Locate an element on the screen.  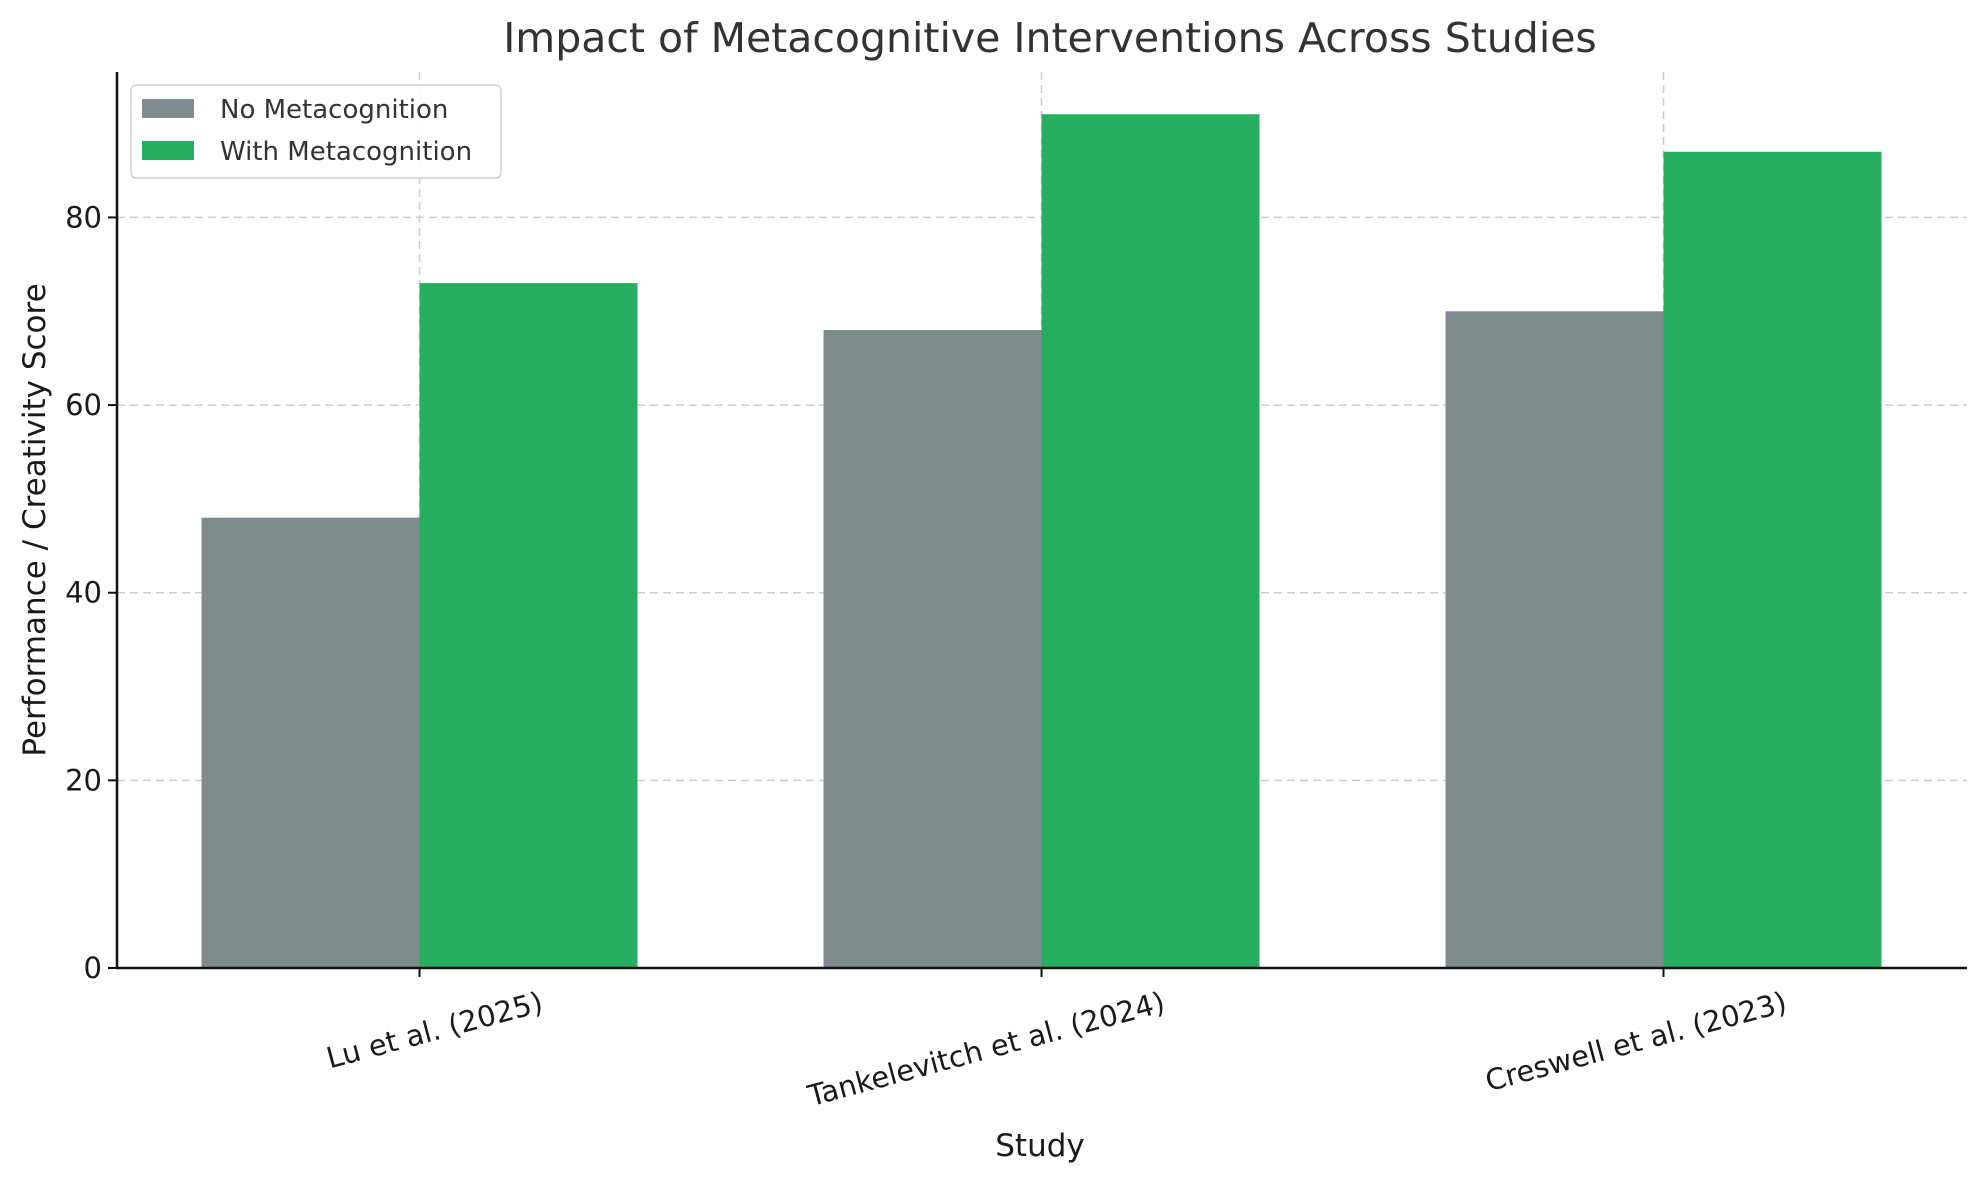
y-tick-label: 40 is located at coordinates (83, 593).